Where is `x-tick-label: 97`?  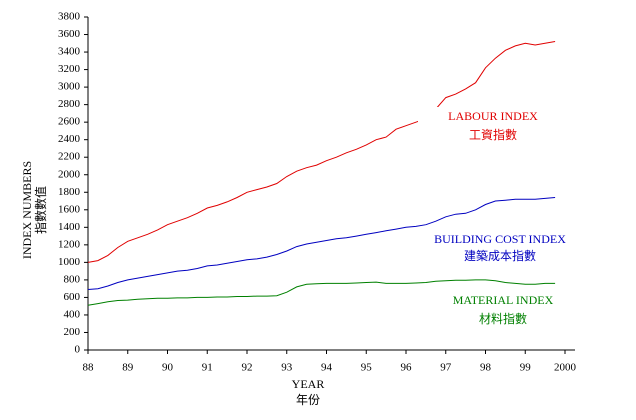
x-tick-label: 97 is located at coordinates (446, 368).